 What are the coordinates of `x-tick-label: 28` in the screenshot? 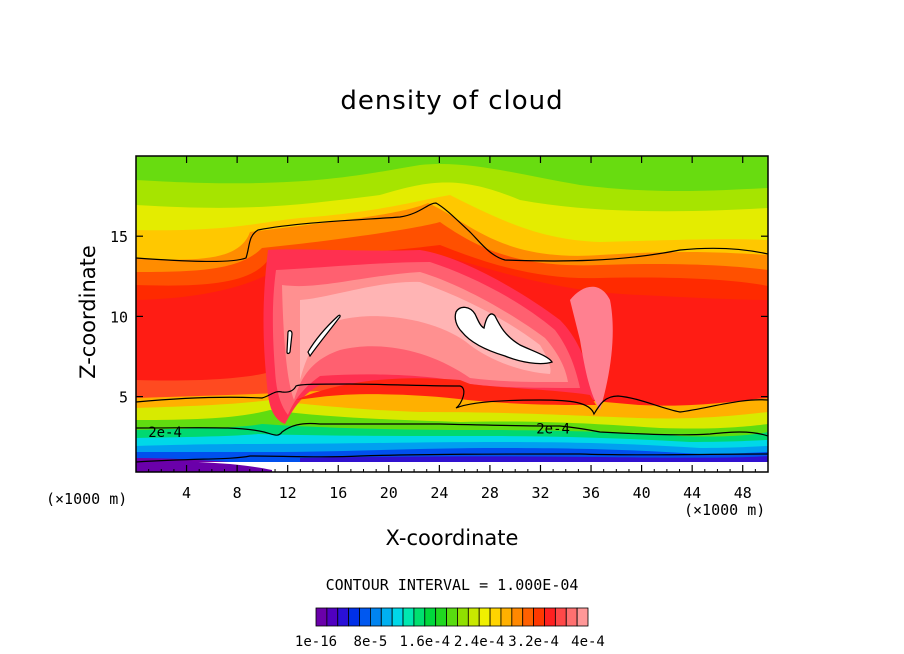 It's located at (490, 493).